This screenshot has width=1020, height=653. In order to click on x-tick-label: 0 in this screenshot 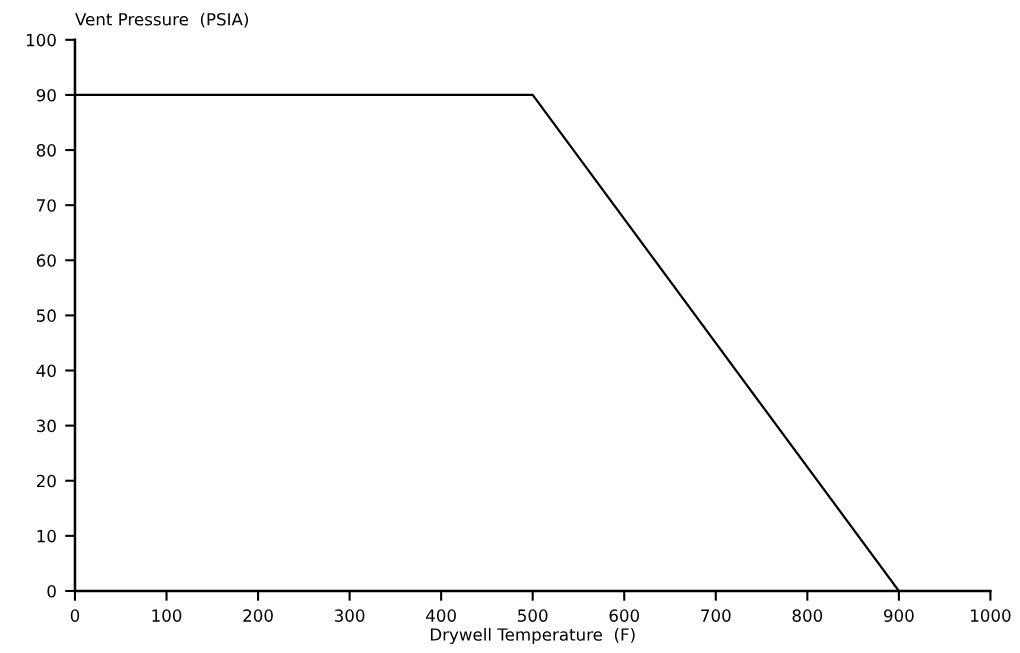, I will do `click(75, 615)`.